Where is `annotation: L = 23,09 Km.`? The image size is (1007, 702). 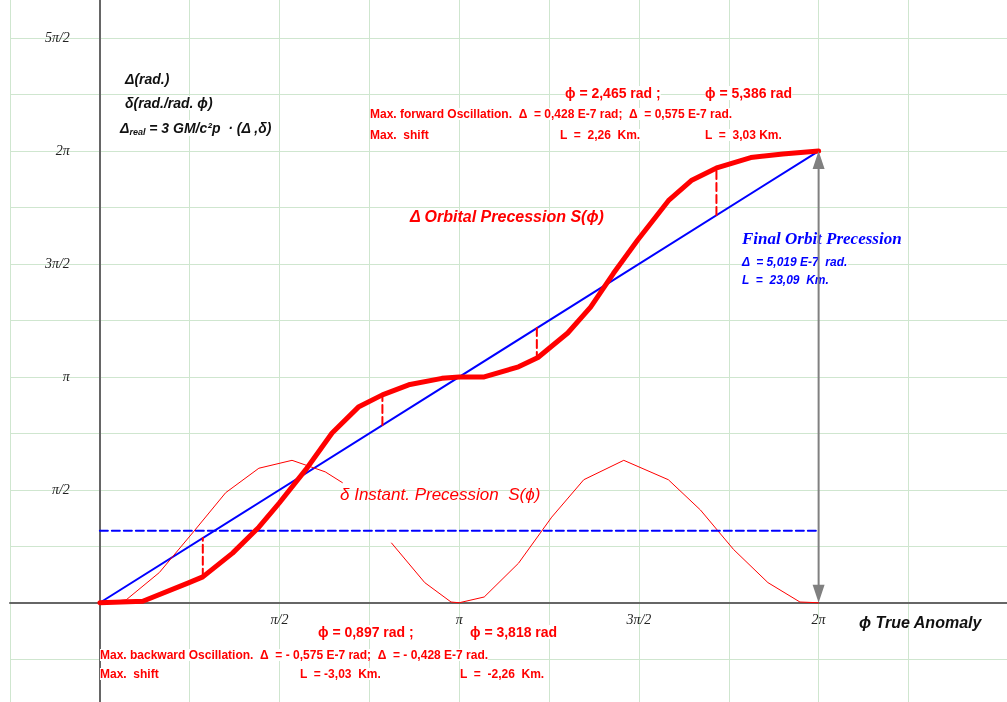 annotation: L = 23,09 Km. is located at coordinates (785, 280).